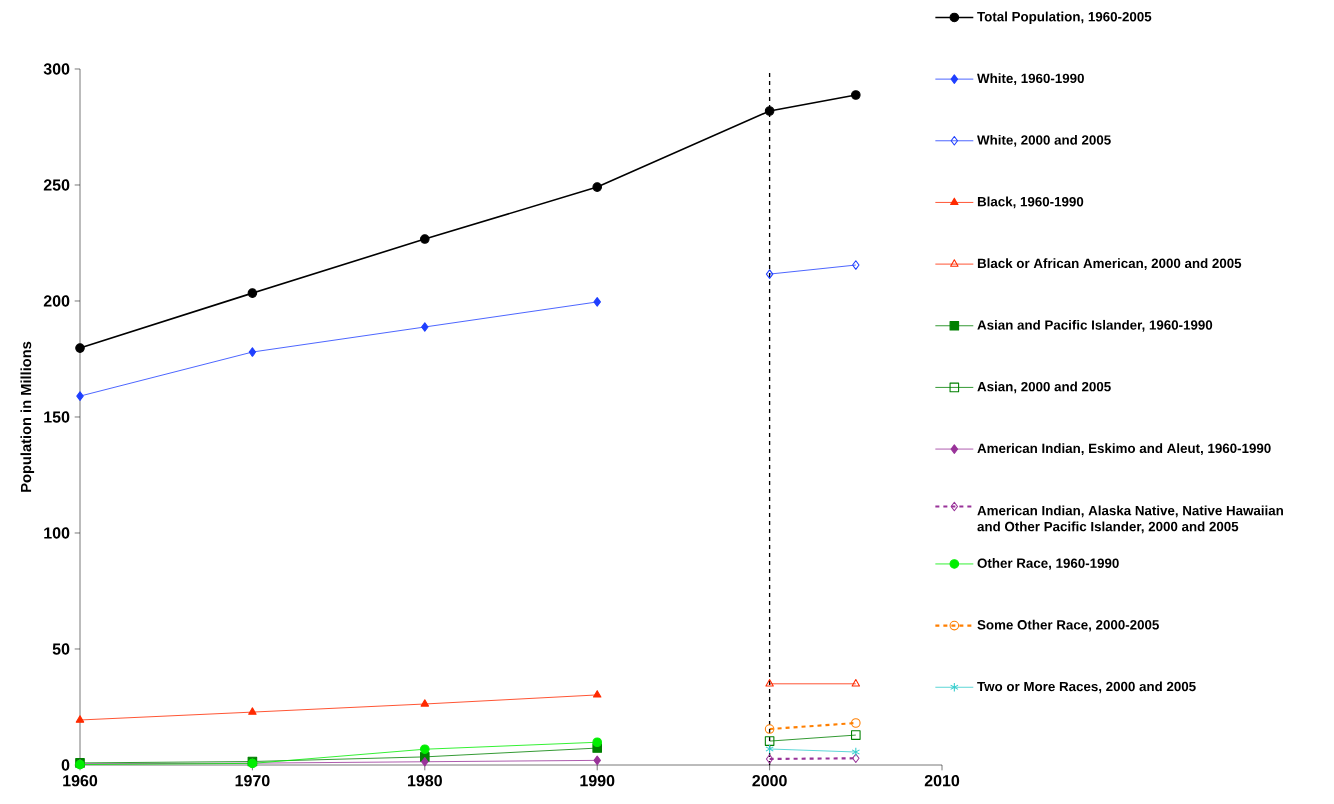 Image resolution: width=1334 pixels, height=804 pixels. I want to click on legend-label: Asian and Pacific Islander, 1960-1990, so click(1095, 325).